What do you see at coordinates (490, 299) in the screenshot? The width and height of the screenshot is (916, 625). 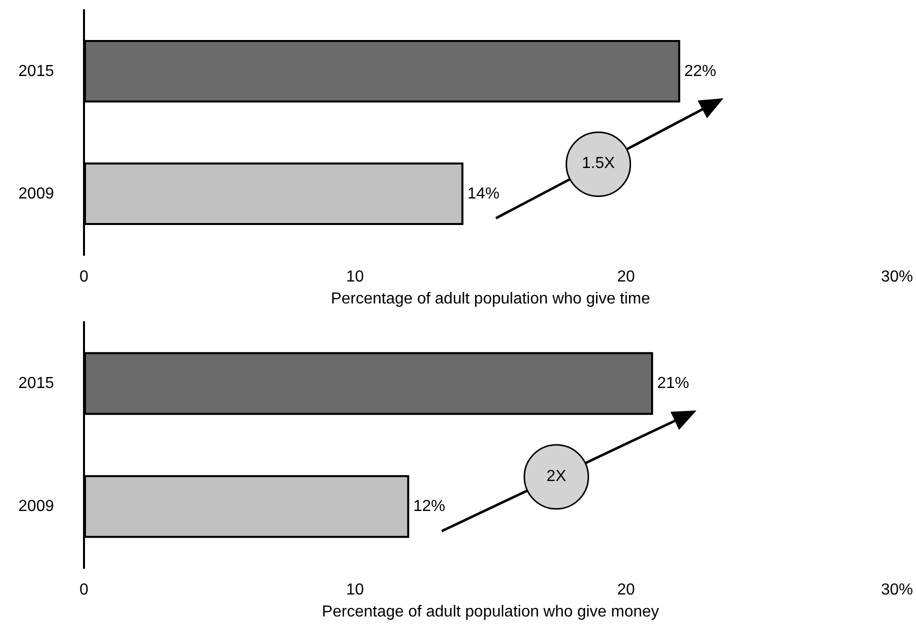 I see `x-axis-title: Percentage of adult population who give time` at bounding box center [490, 299].